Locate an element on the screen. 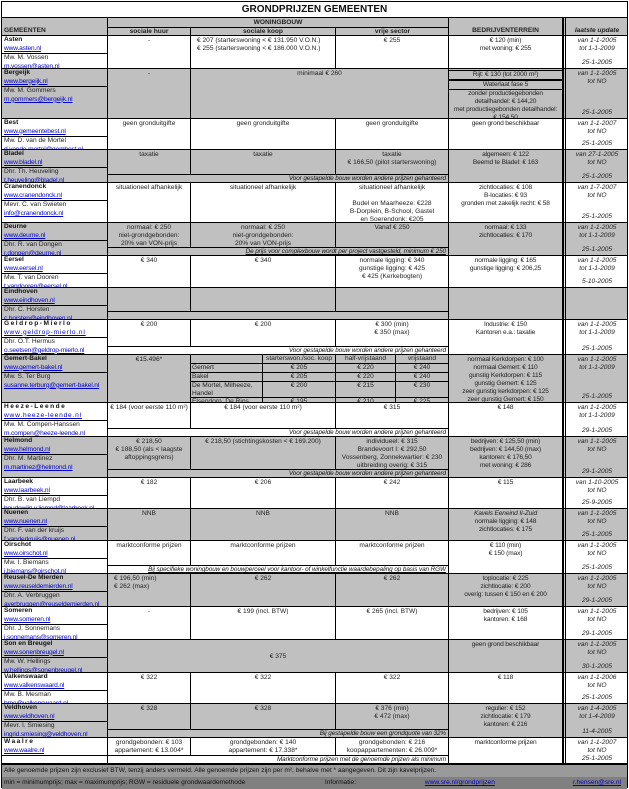 This screenshot has width=629, height=789. contact-name: Mw. I. Biemans is located at coordinates (26, 563).